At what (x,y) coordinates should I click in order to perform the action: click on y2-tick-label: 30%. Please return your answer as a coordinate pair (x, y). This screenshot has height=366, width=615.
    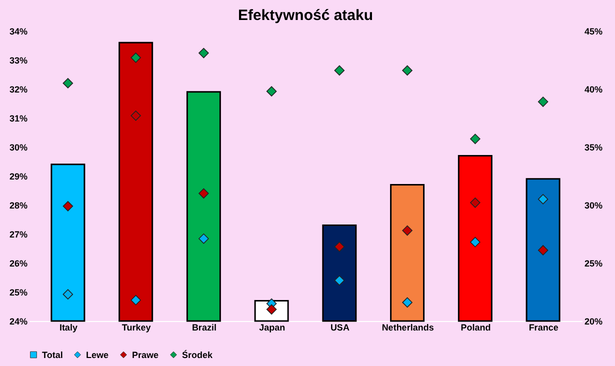
    Looking at the image, I should click on (593, 205).